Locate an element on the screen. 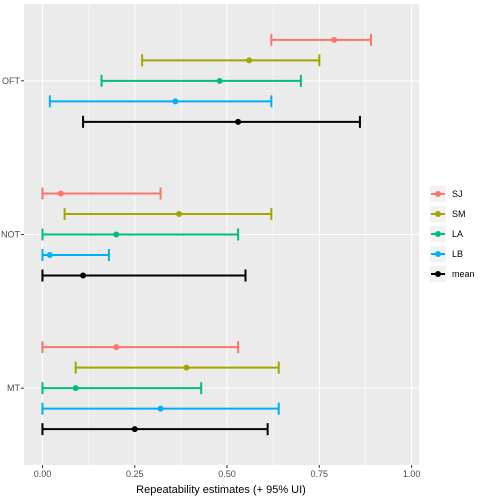 The height and width of the screenshot is (500, 481). error-bar-LA-NOT is located at coordinates (140, 234).